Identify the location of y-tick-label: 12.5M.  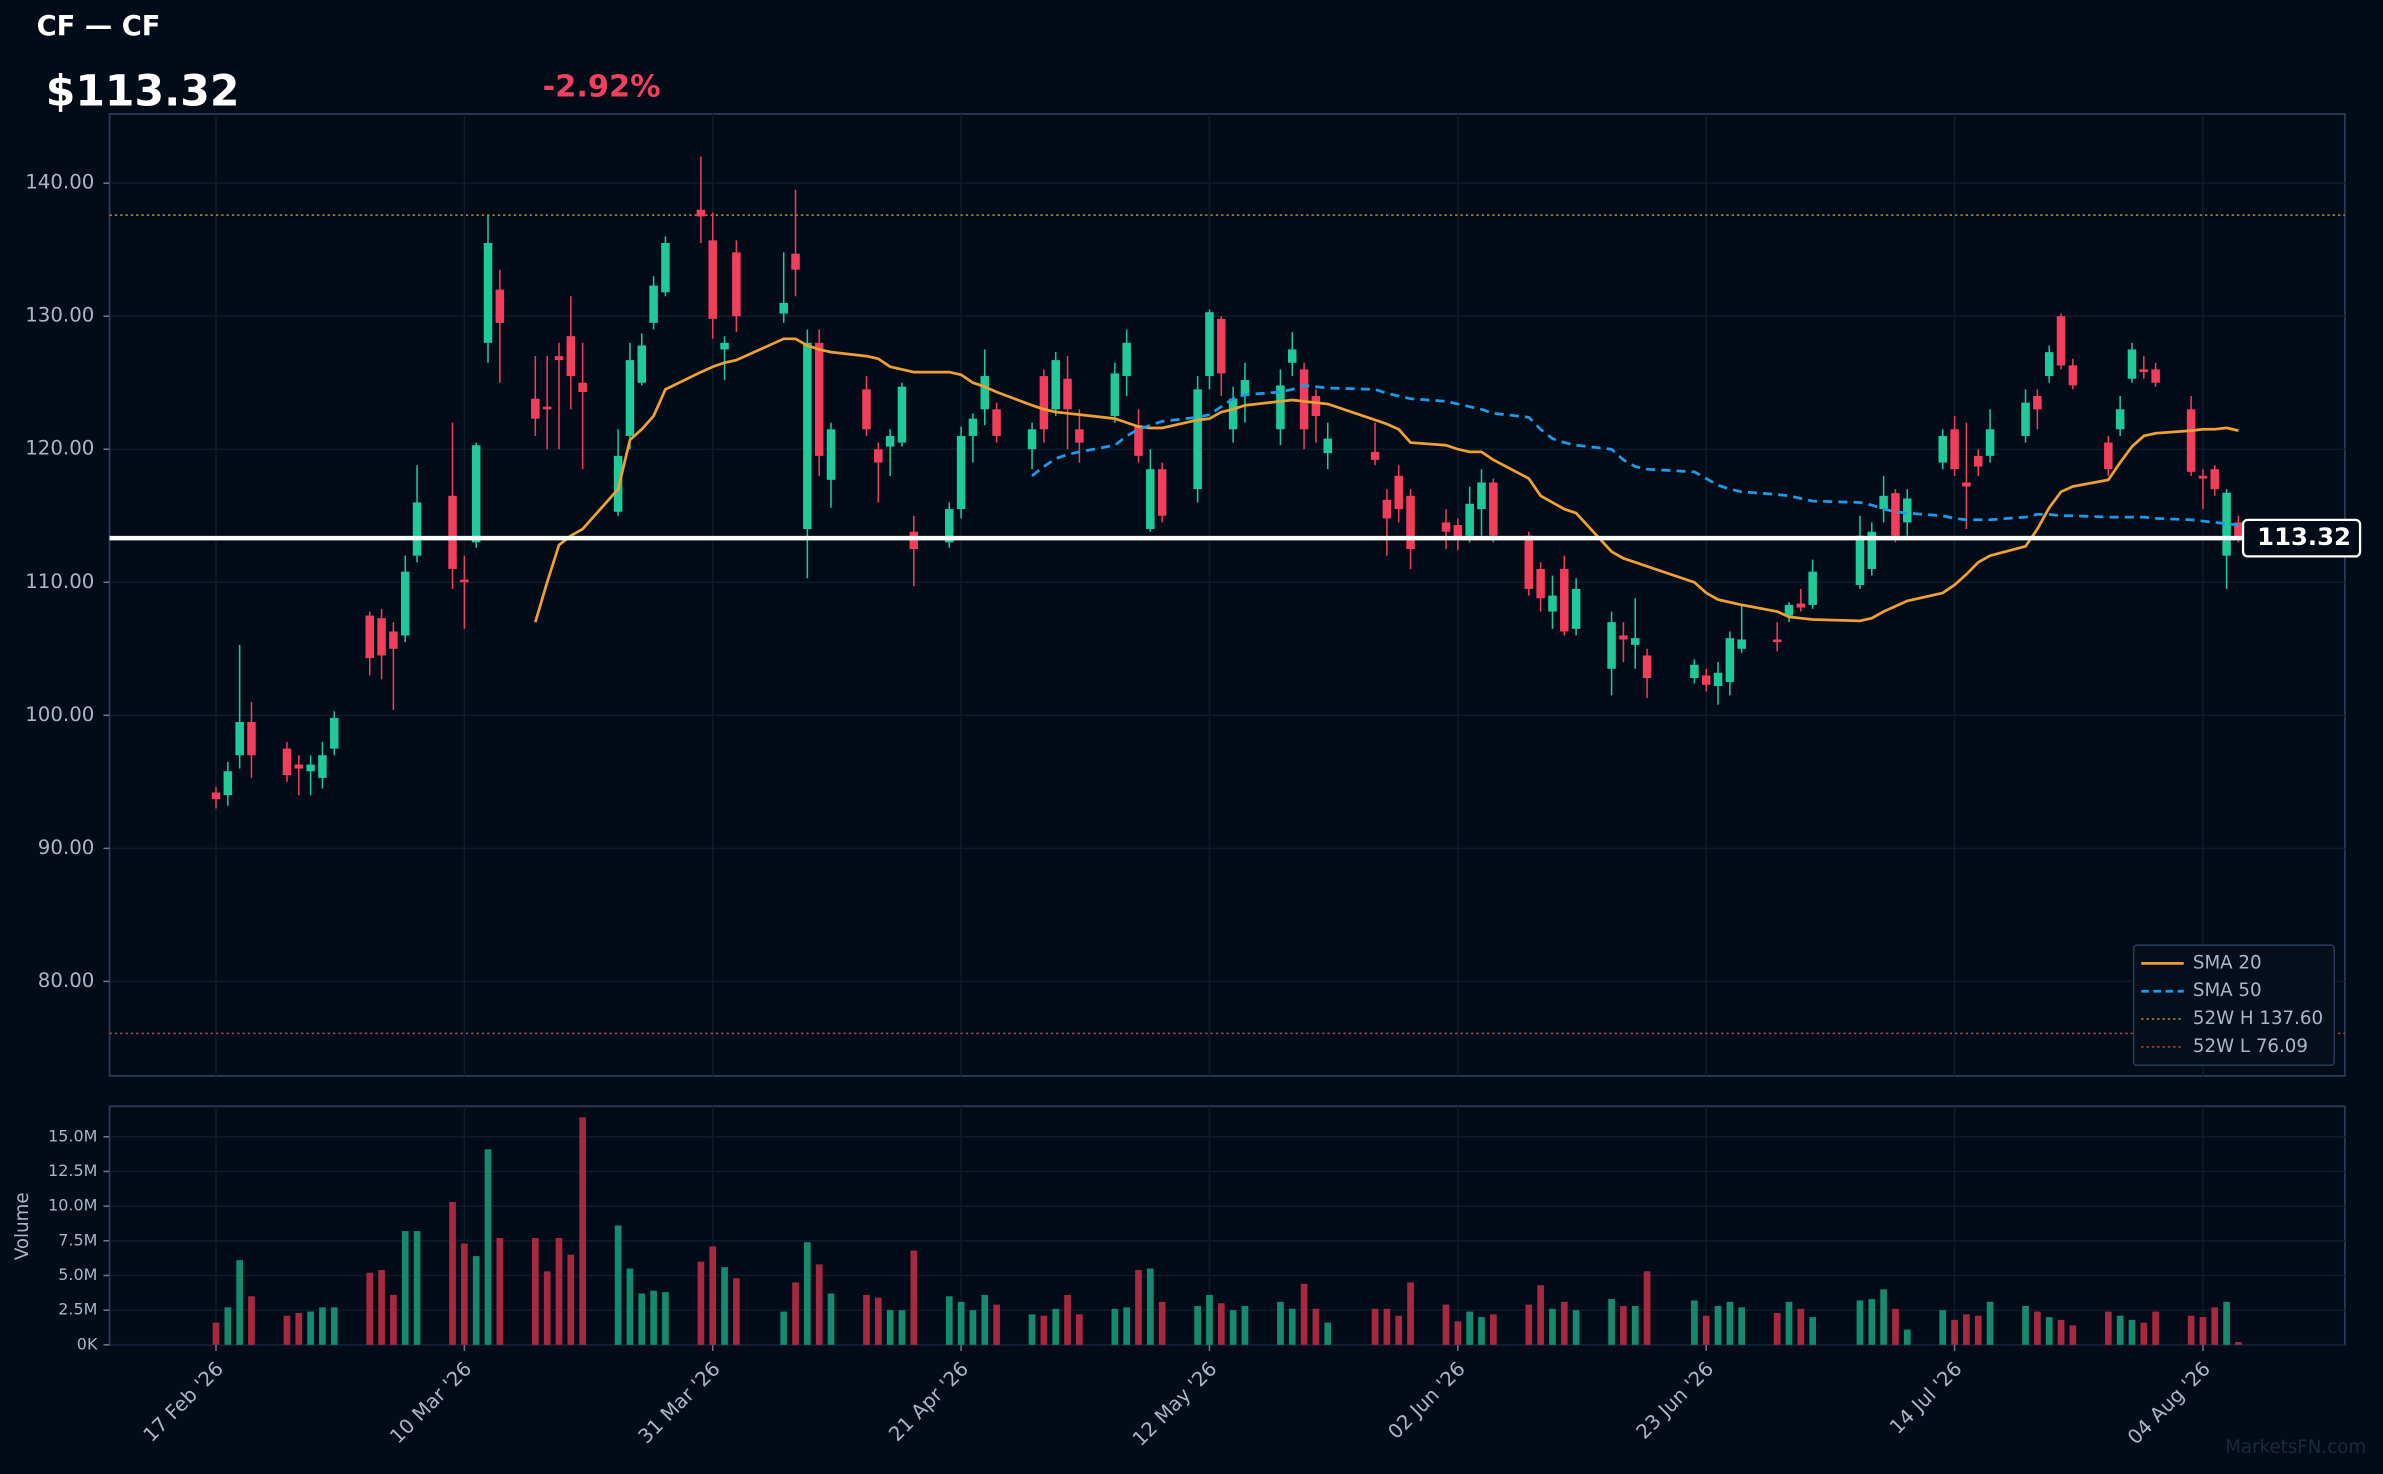
(72, 1170).